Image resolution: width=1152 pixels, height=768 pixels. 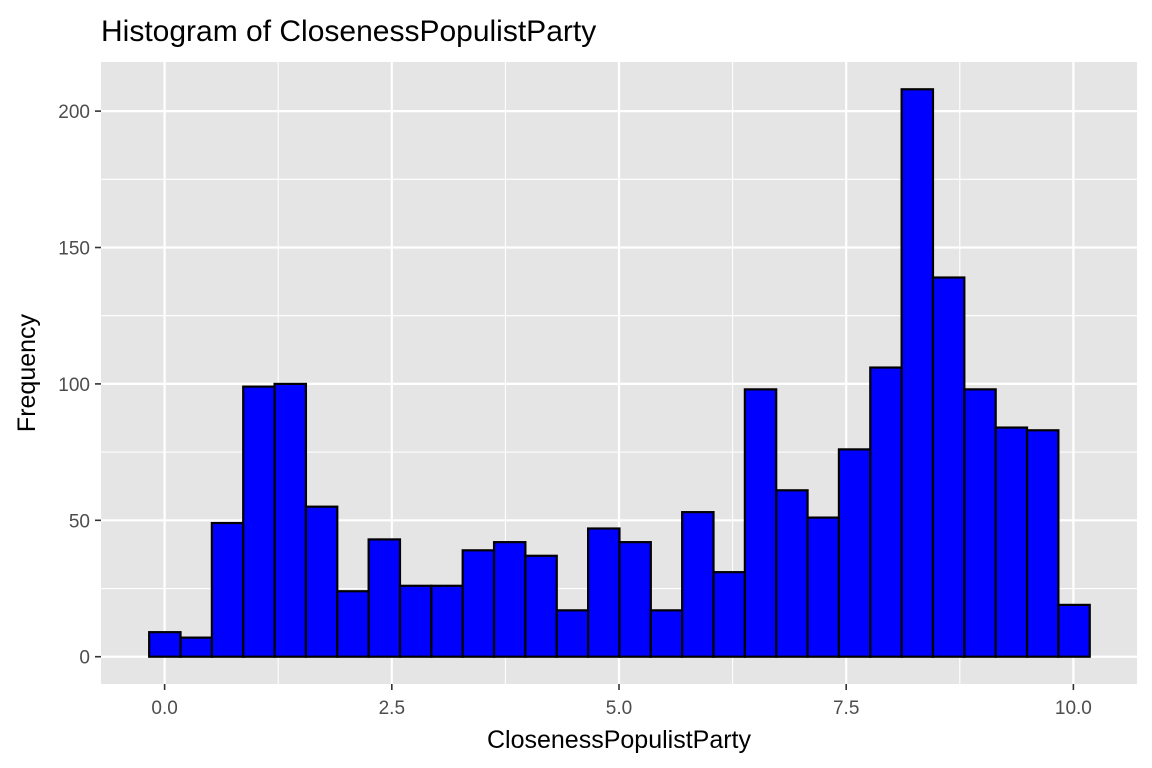 What do you see at coordinates (164, 708) in the screenshot?
I see `x-tick-label: 0.0` at bounding box center [164, 708].